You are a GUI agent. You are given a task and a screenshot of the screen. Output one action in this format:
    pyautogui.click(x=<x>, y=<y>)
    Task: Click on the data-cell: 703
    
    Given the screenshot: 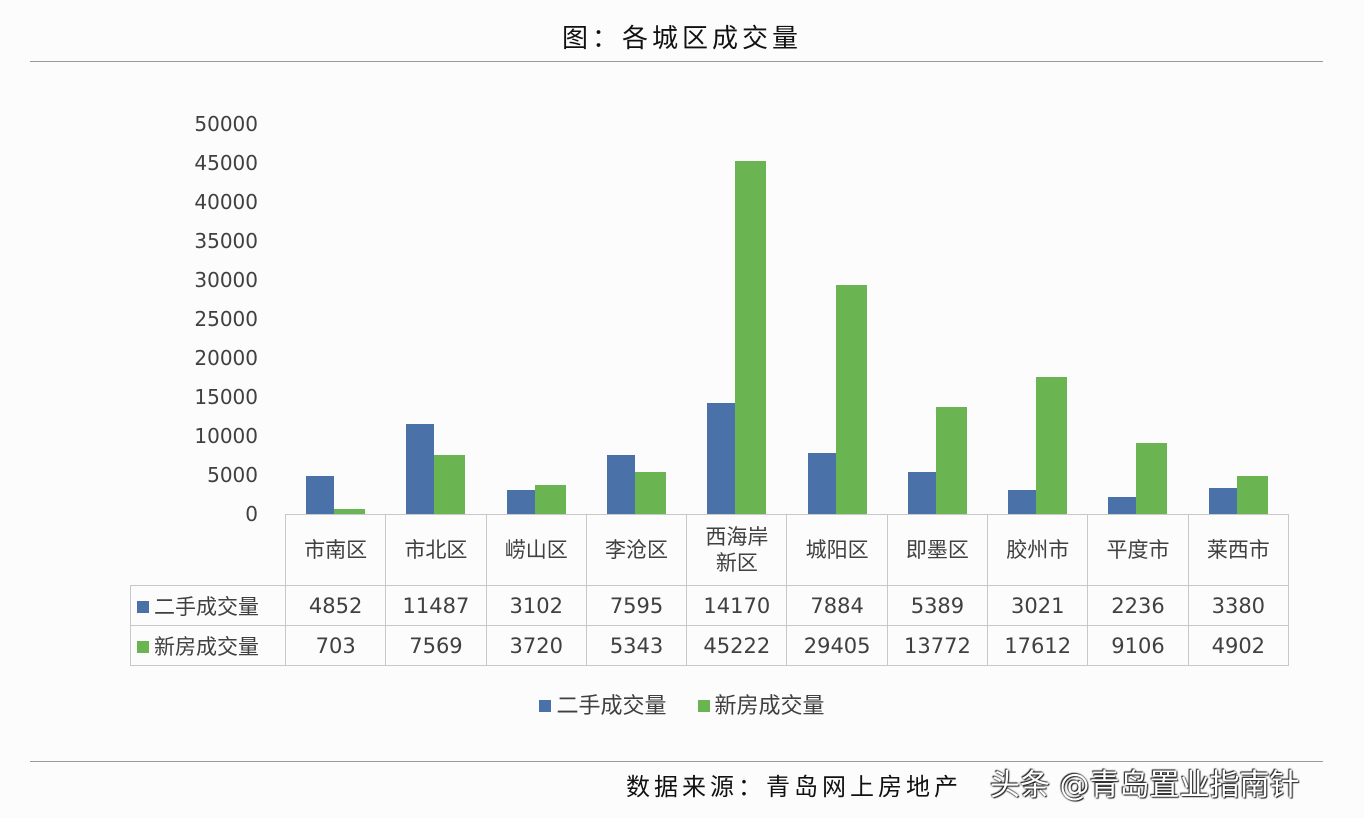 What is the action you would take?
    pyautogui.click(x=335, y=645)
    